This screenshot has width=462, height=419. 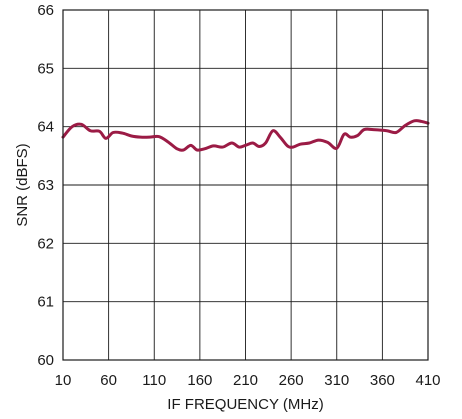 What do you see at coordinates (108, 380) in the screenshot?
I see `x-tick-label: 60` at bounding box center [108, 380].